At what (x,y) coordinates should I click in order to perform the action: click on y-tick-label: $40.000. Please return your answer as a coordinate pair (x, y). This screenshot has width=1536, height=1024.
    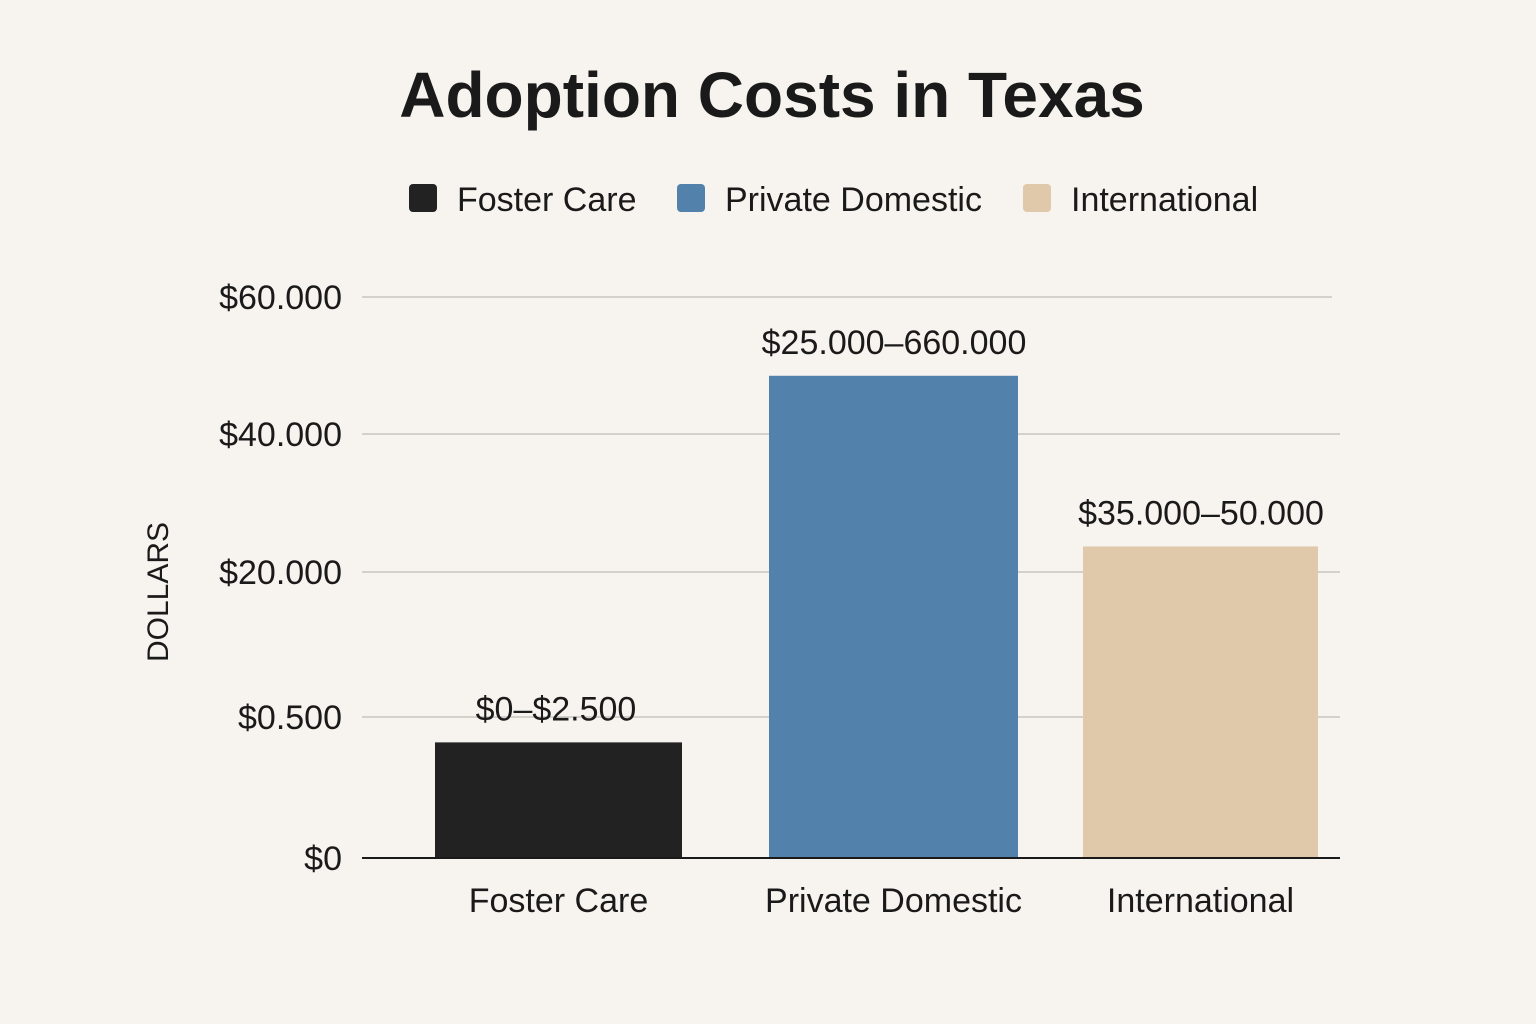
    Looking at the image, I should click on (280, 435).